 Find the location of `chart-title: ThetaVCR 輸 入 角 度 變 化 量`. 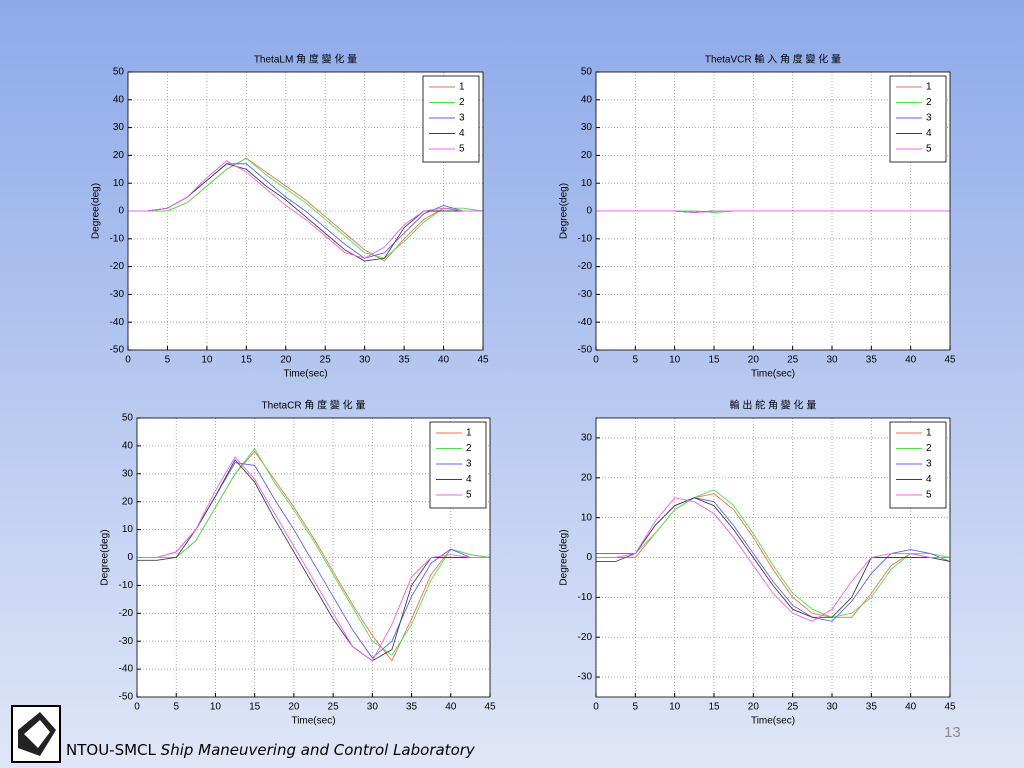

chart-title: ThetaVCR 輸 入 角 度 變 化 量 is located at coordinates (773, 59).